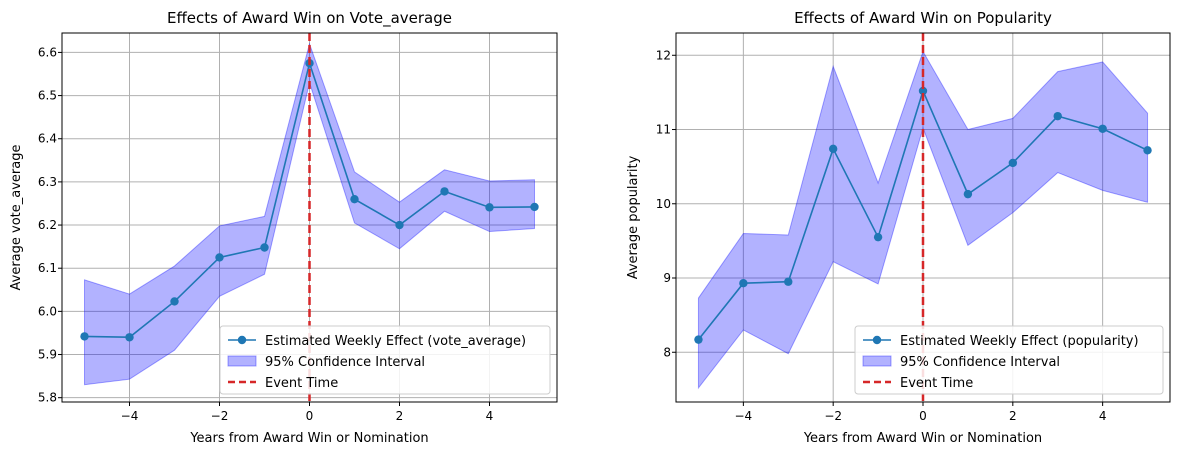 Image resolution: width=1180 pixels, height=455 pixels. Describe the element at coordinates (47, 398) in the screenshot. I see `y-tick-label: 5.8` at that location.